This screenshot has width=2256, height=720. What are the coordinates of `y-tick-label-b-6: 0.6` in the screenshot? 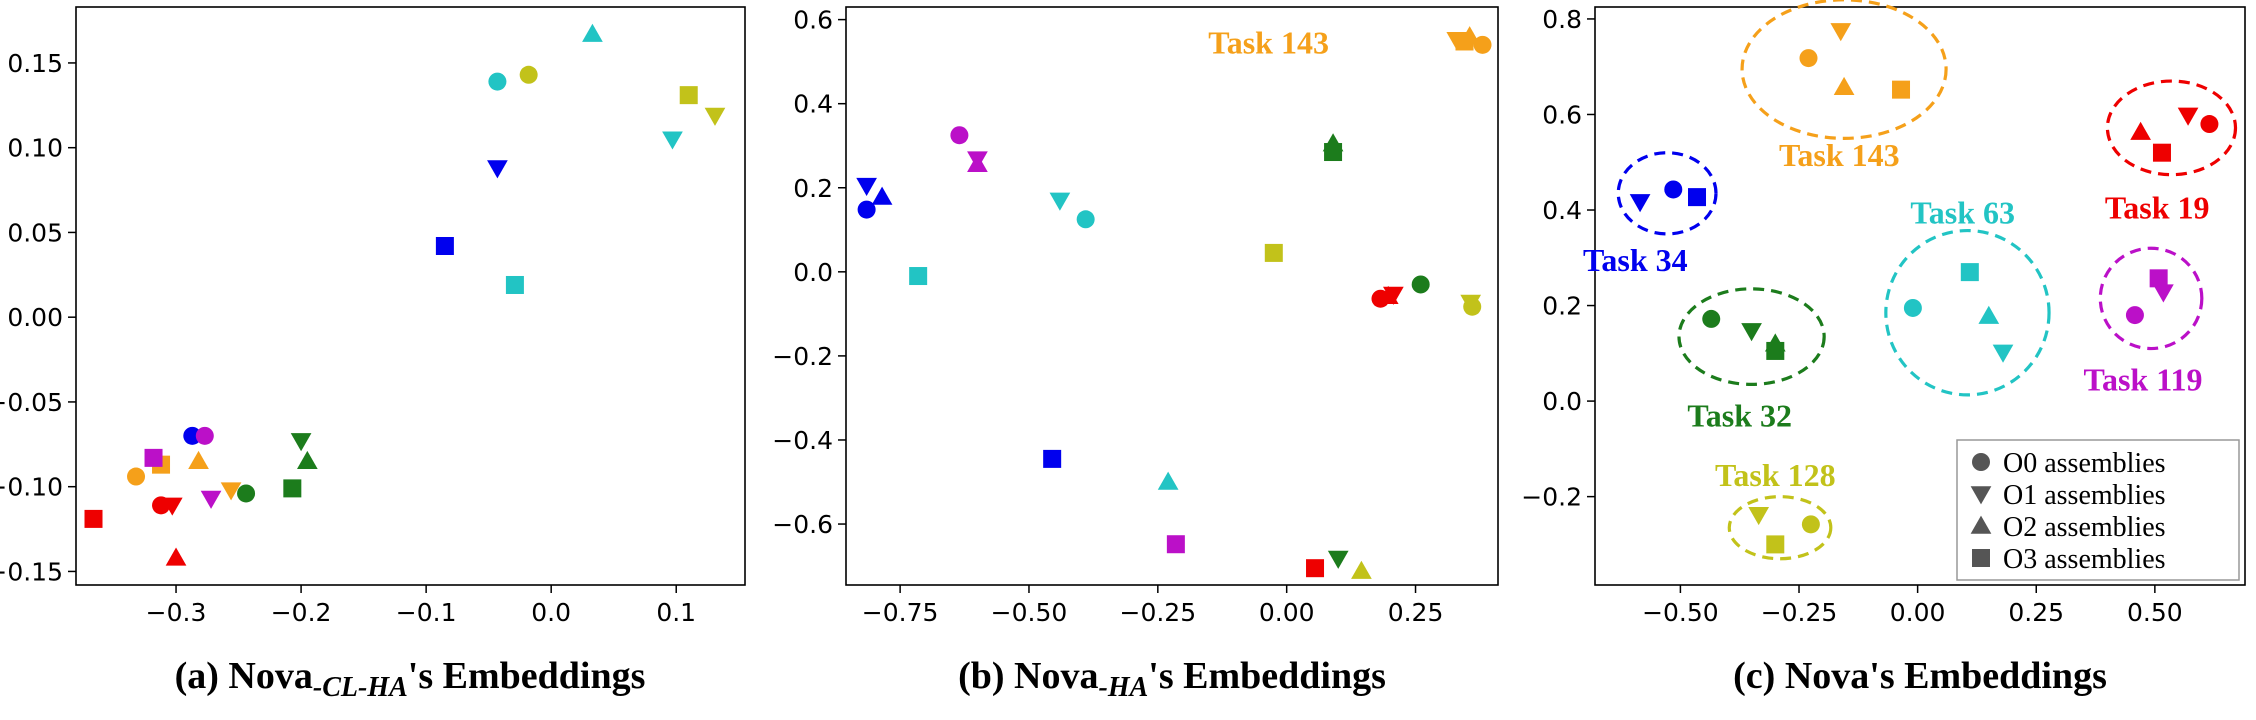 It's located at (813, 20).